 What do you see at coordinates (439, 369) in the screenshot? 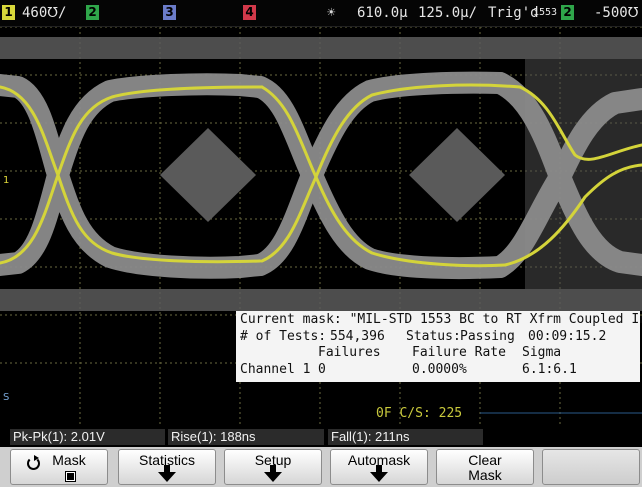
I see `failure-rate-value: 0.0000%` at bounding box center [439, 369].